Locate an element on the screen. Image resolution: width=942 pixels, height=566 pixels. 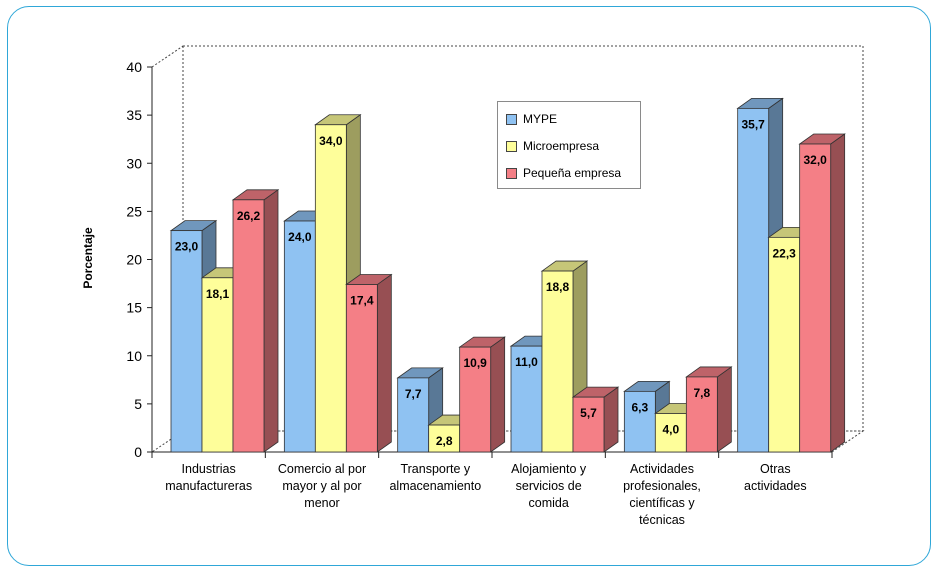
data-label: 18,8 is located at coordinates (558, 287).